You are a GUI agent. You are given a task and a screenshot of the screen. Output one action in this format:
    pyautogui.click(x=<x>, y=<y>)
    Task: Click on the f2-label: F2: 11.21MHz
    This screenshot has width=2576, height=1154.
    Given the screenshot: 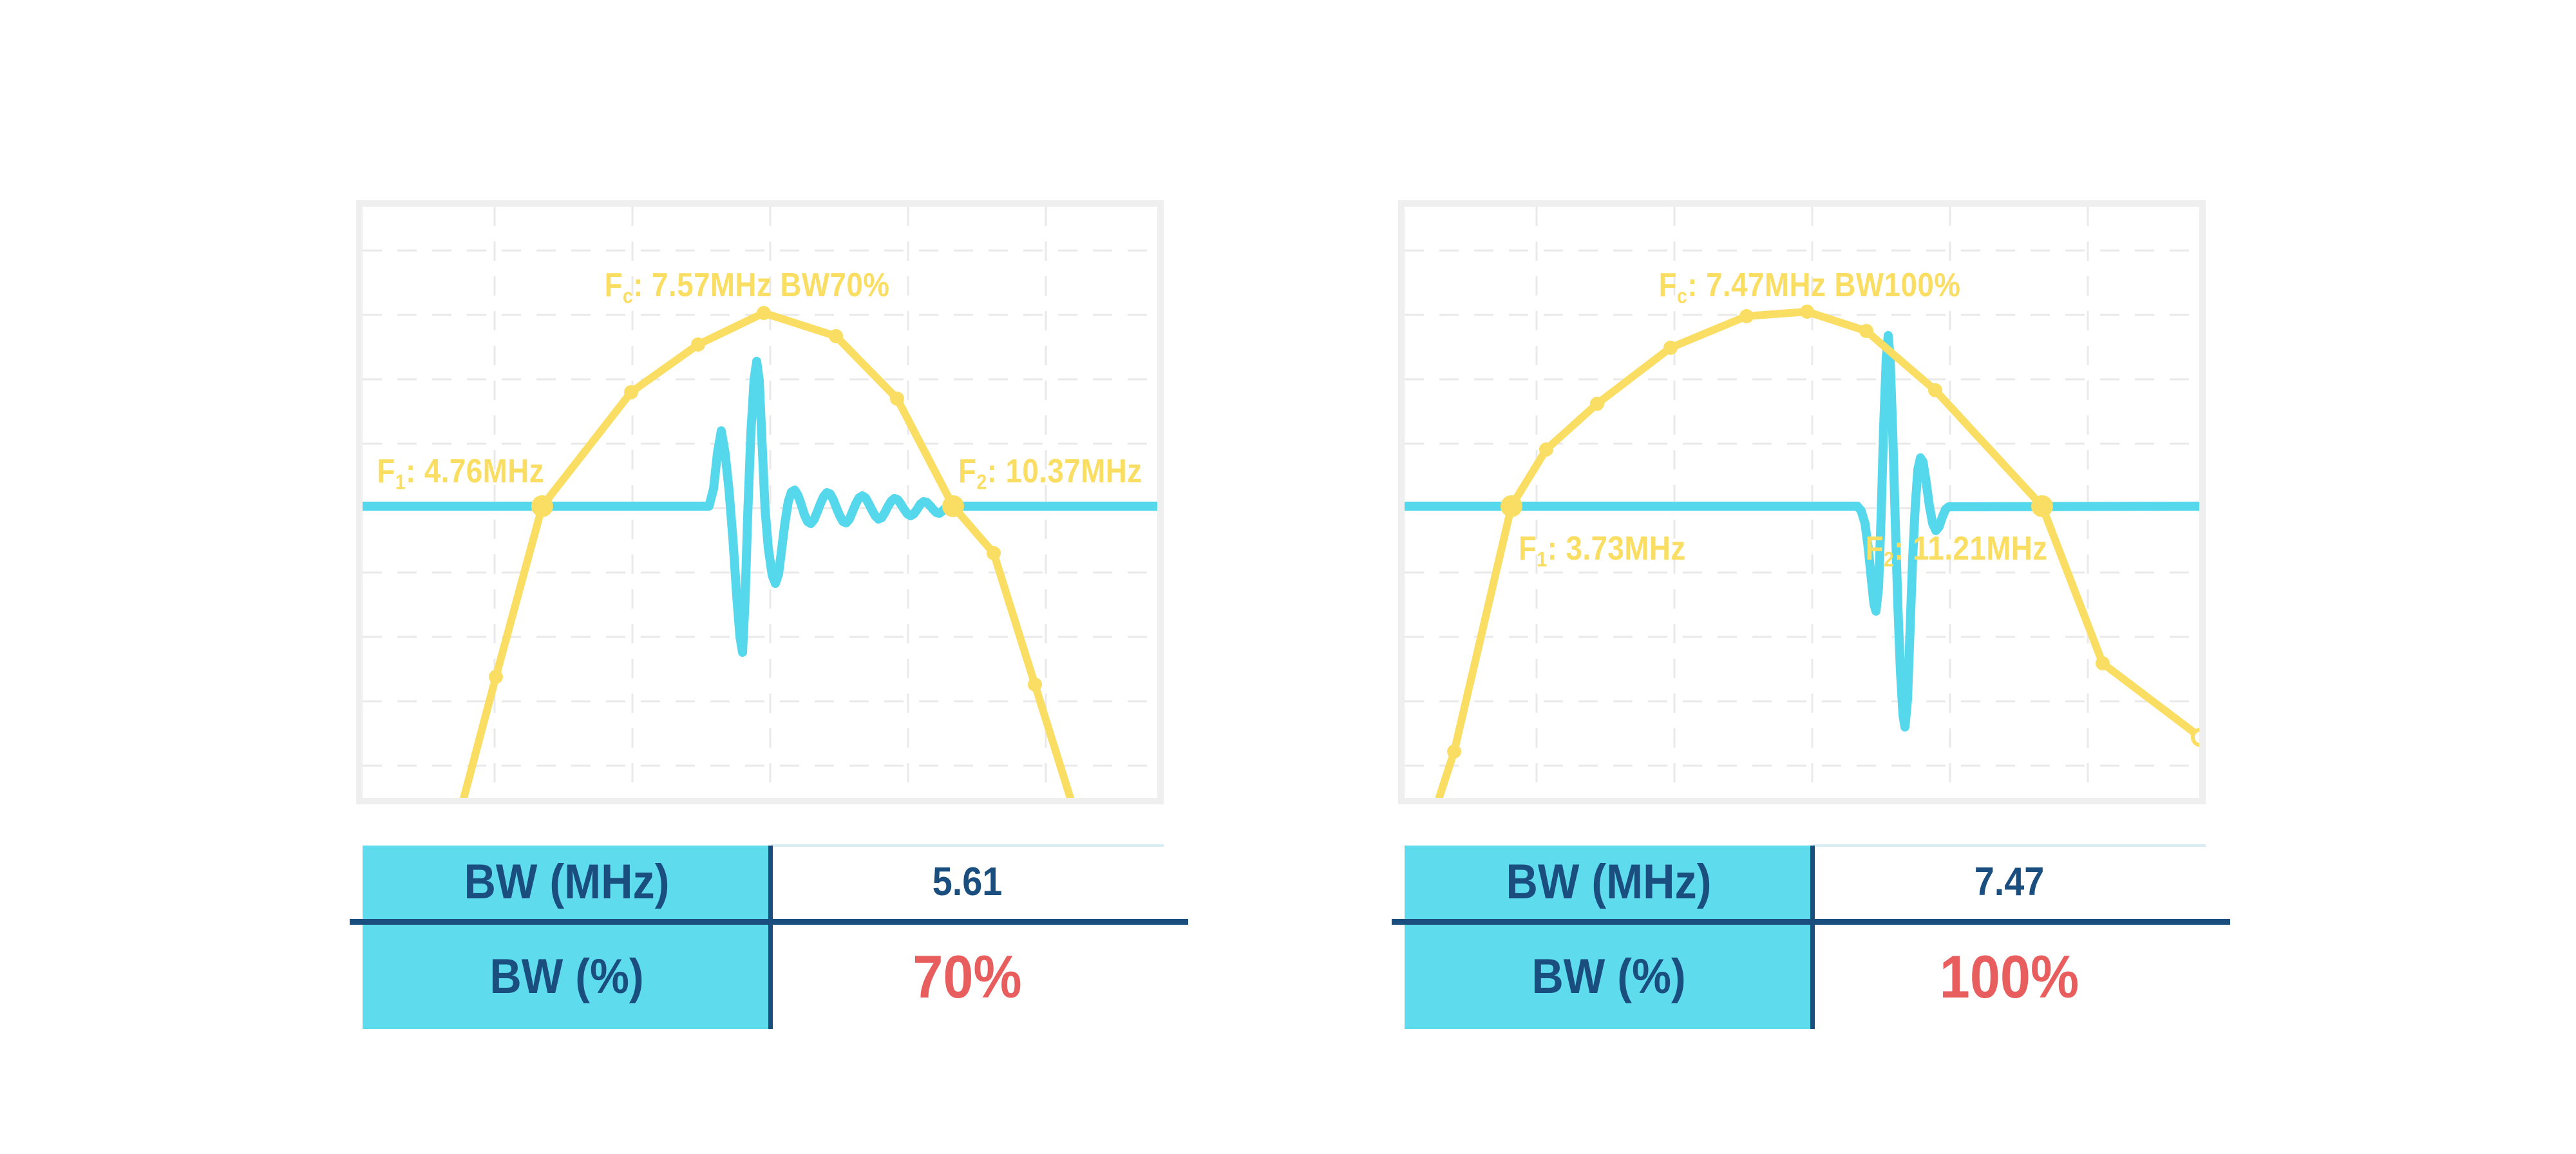 What is the action you would take?
    pyautogui.click(x=1956, y=550)
    